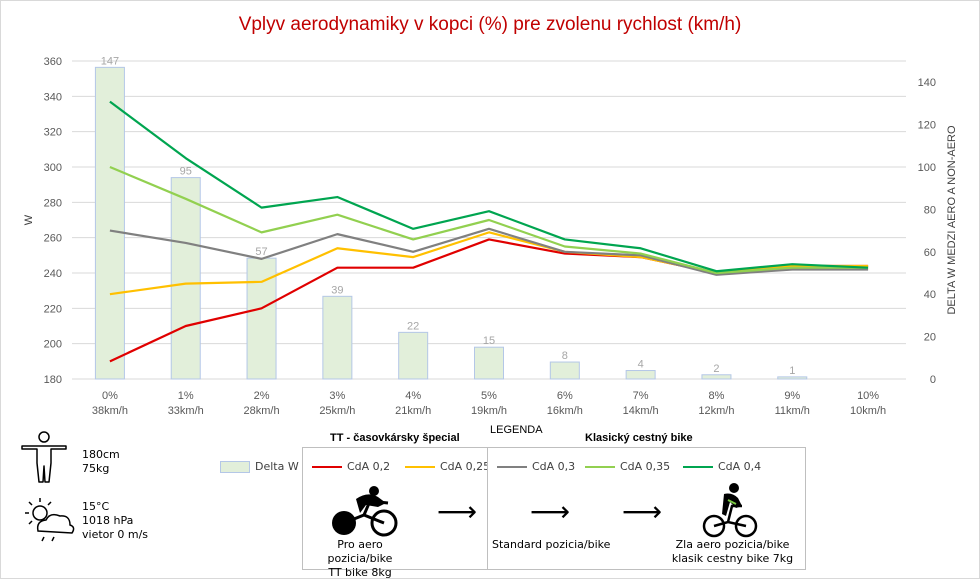 The image size is (980, 580). Describe the element at coordinates (792, 411) in the screenshot. I see `x-tick-sublabel: 11km/h` at that location.